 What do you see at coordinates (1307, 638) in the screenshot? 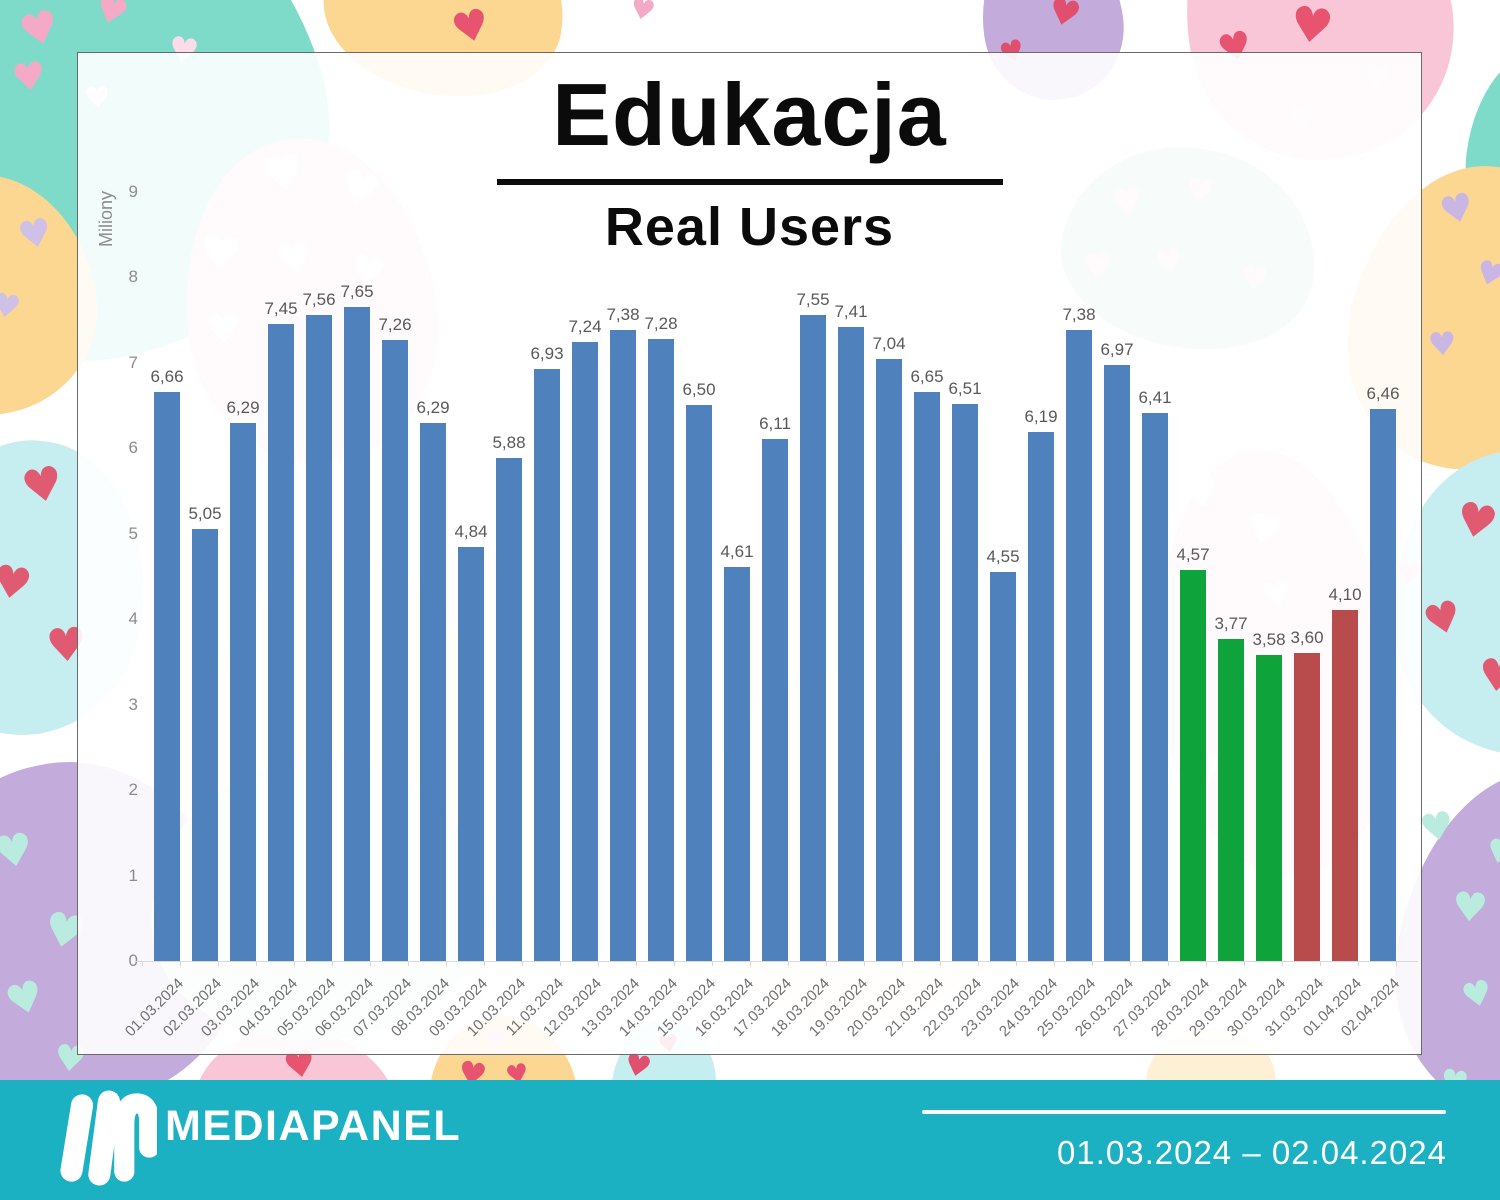
I see `bar-value-label: 3,60` at bounding box center [1307, 638].